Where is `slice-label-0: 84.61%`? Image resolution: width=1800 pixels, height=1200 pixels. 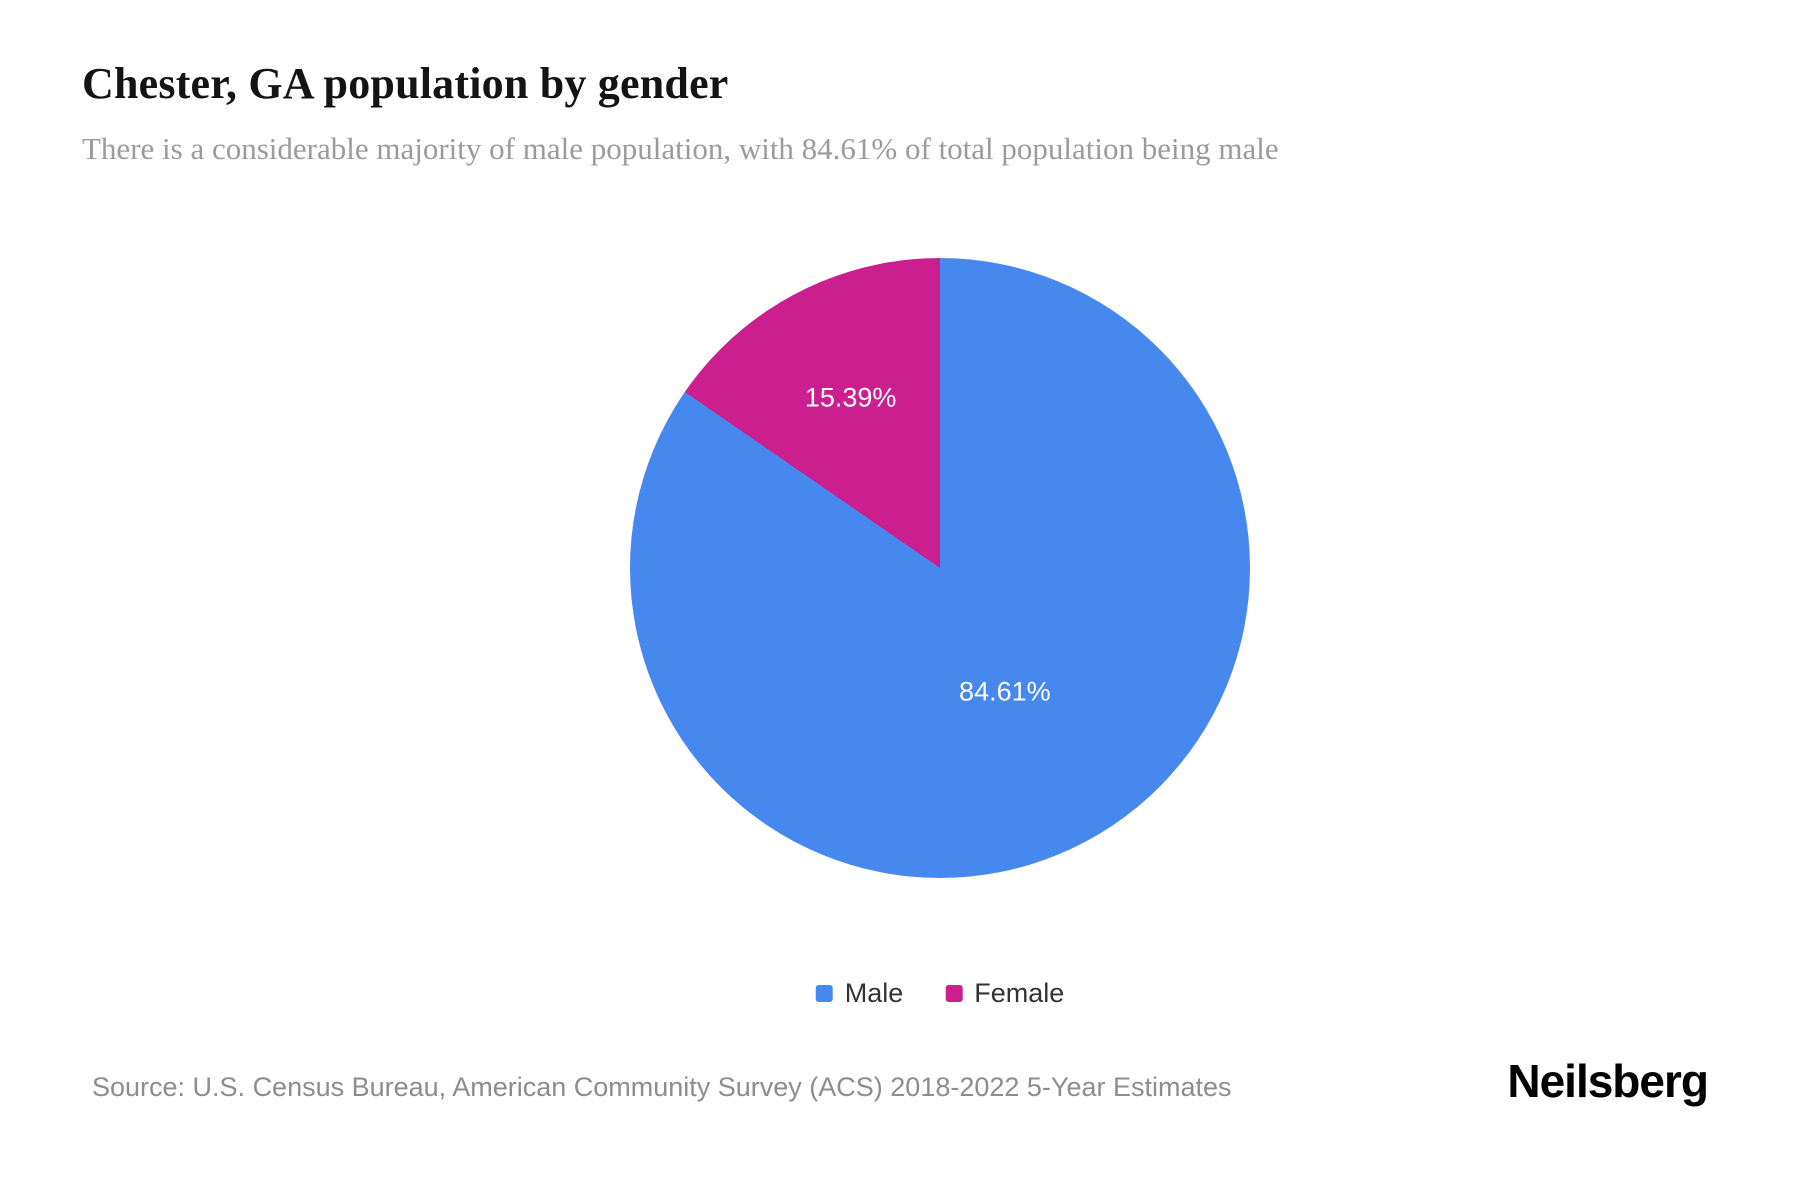 slice-label-0: 84.61% is located at coordinates (1005, 691).